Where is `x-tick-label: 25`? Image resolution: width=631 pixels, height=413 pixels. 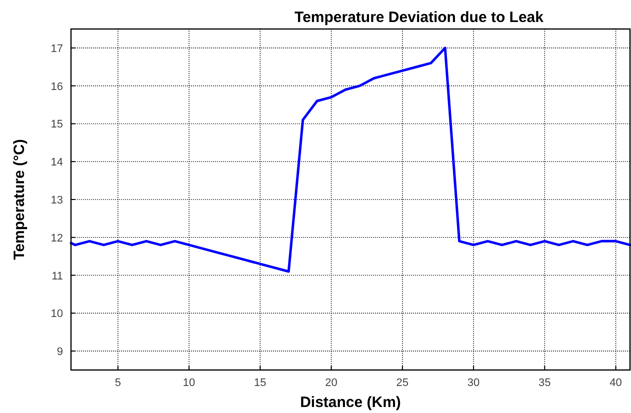
x-tick-label: 25 is located at coordinates (402, 383).